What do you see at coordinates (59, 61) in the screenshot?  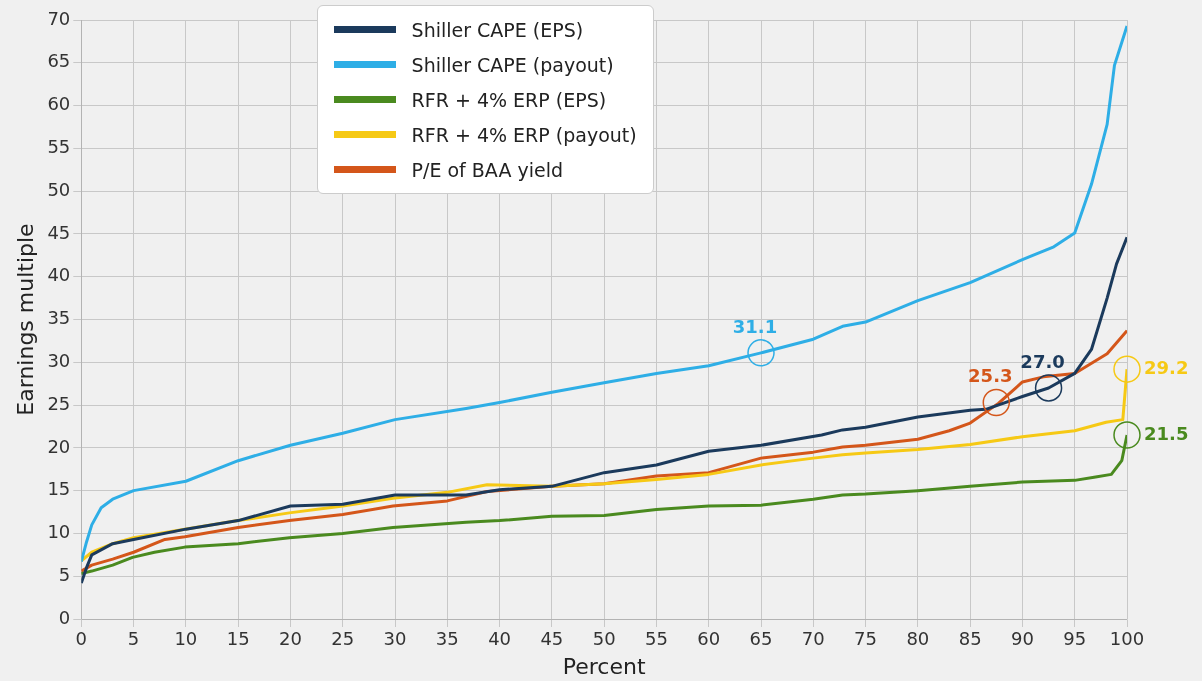 I see `y-tick-label: 65` at bounding box center [59, 61].